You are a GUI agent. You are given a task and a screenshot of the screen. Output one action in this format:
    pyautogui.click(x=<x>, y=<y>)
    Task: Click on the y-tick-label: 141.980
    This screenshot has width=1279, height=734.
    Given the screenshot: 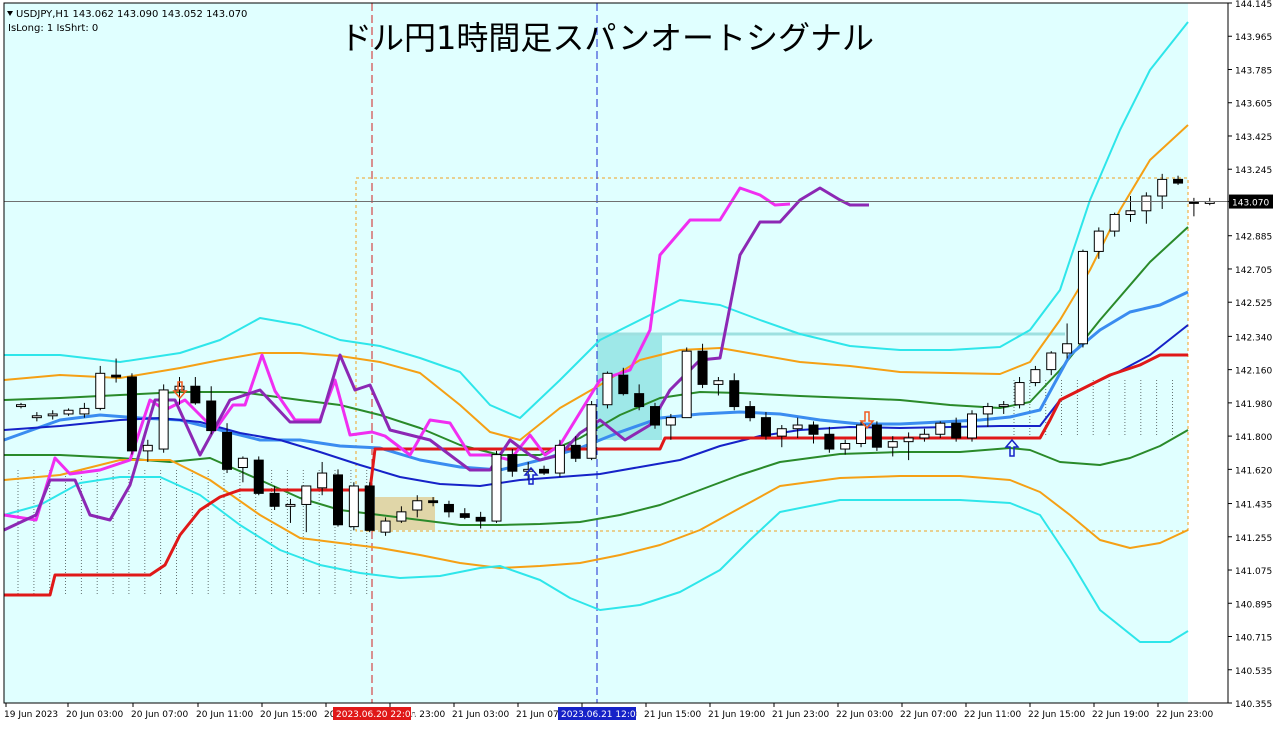 What is the action you would take?
    pyautogui.click(x=1253, y=405)
    